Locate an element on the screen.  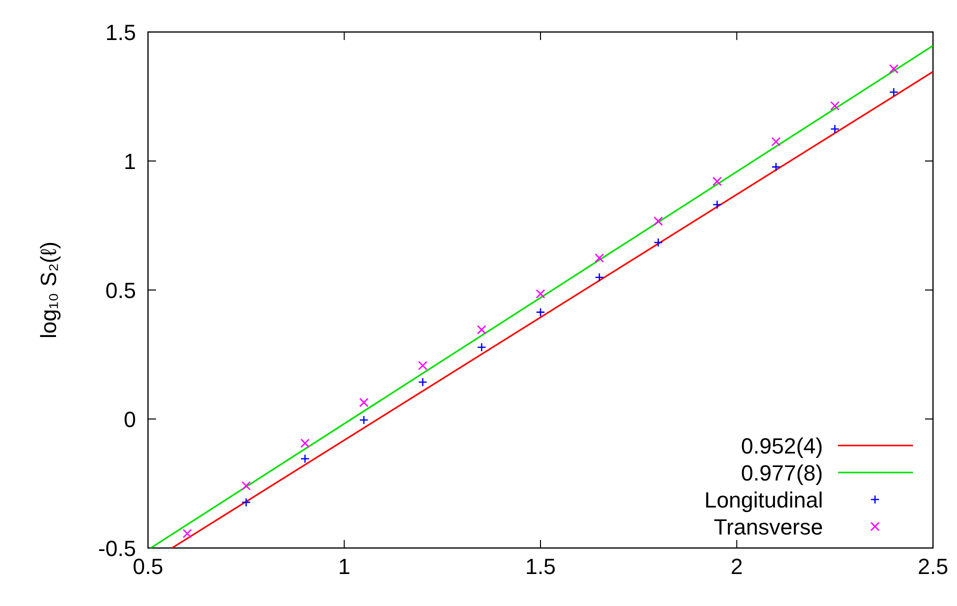
y-tick-label: 0 is located at coordinates (130, 419).